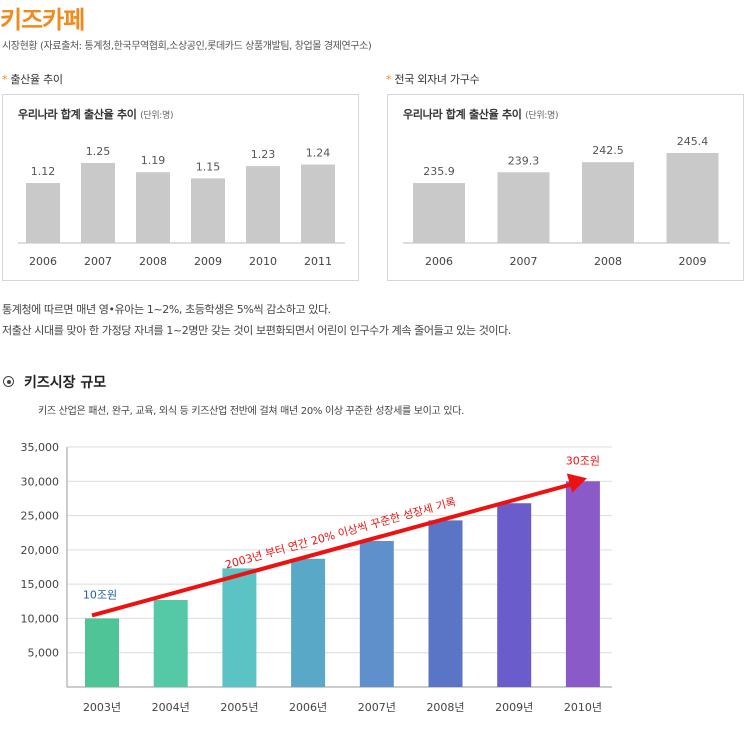 The image size is (745, 729). I want to click on end-value-label: 30조원, so click(583, 460).